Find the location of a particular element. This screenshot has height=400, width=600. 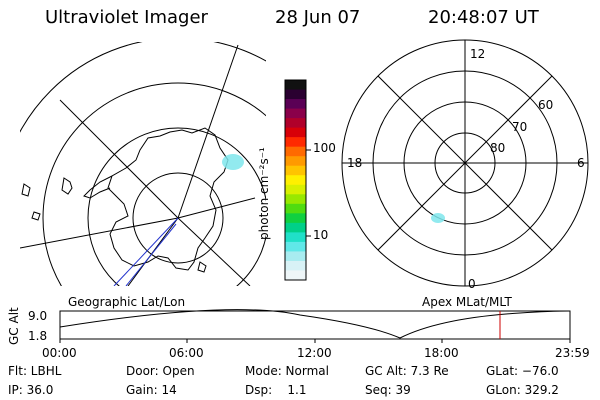

info-glat: GLat: −76.0 is located at coordinates (522, 371).